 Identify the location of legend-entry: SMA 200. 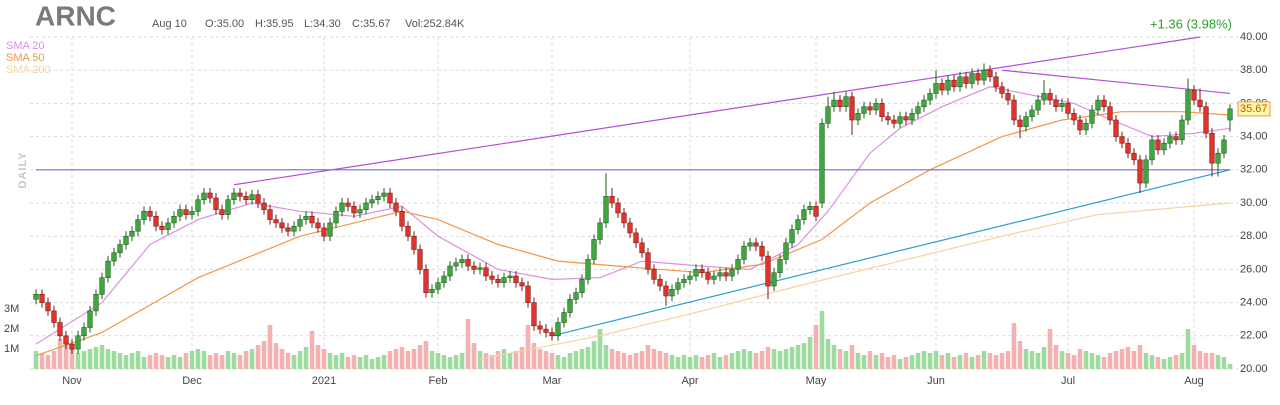
(28, 70).